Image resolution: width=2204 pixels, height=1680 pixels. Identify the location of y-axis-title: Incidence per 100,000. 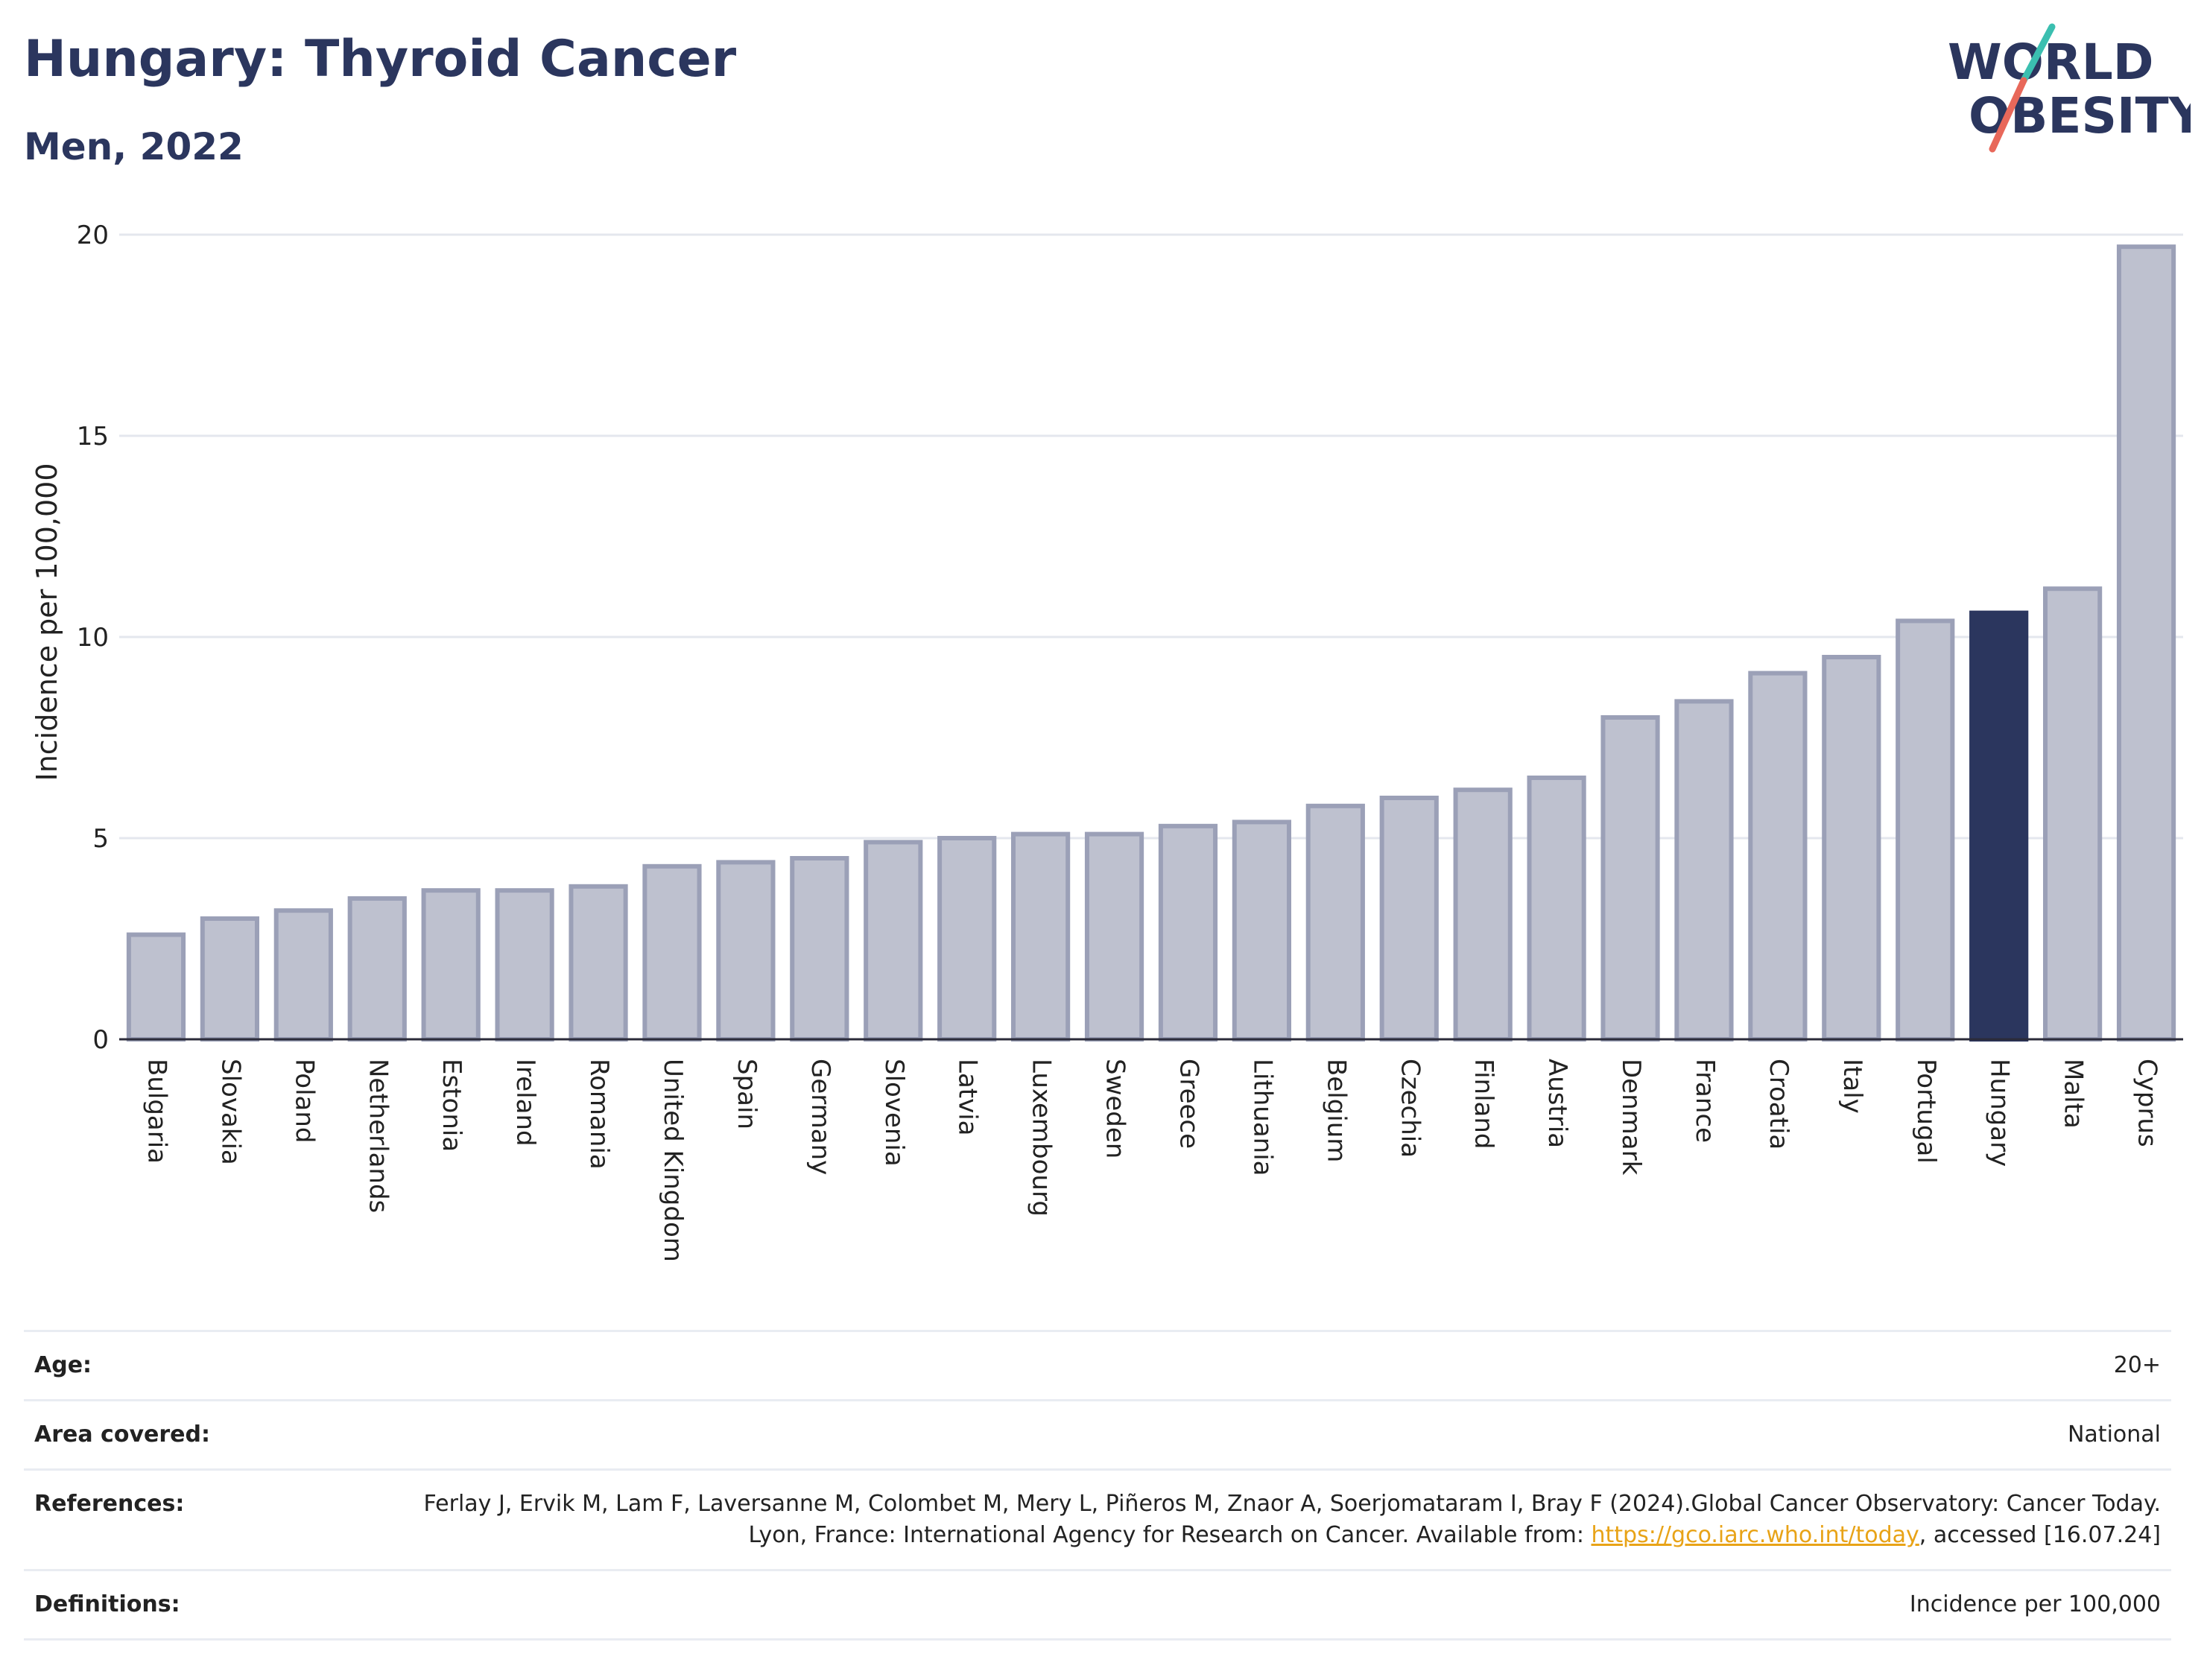
(47, 622).